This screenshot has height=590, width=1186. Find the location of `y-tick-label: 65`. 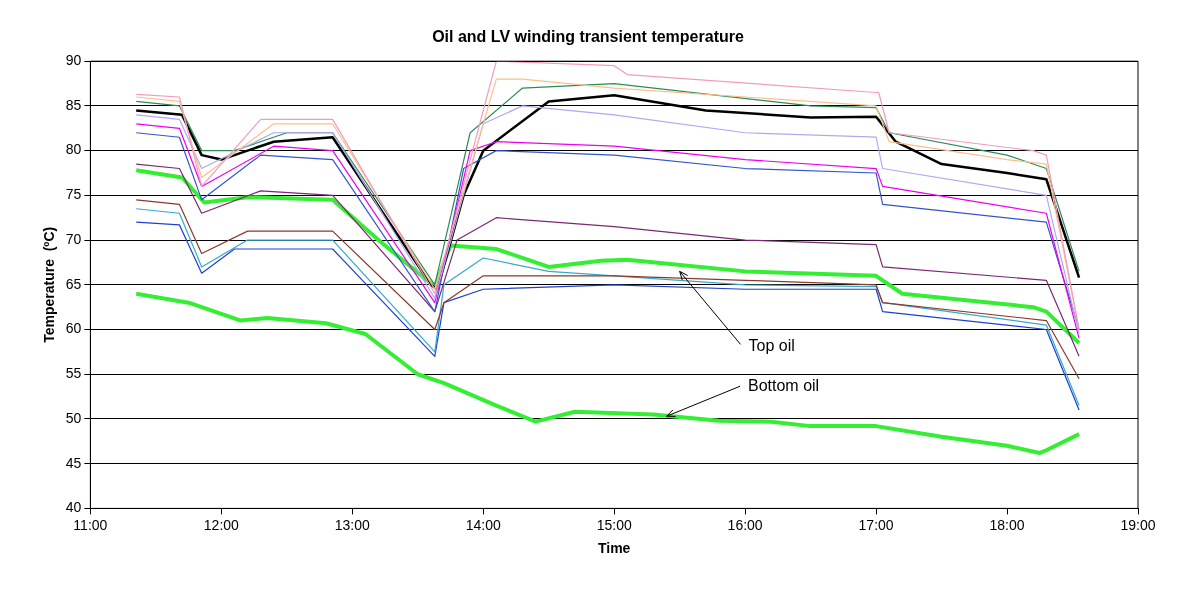

y-tick-label: 65 is located at coordinates (73, 283).